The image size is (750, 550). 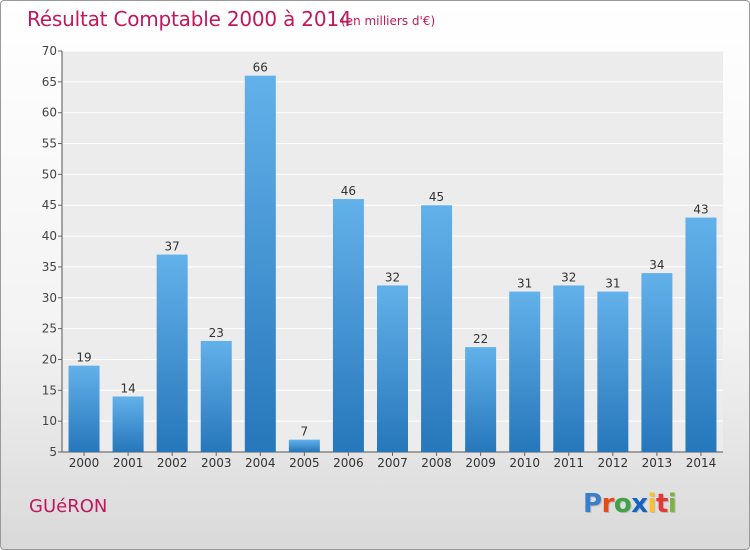 I want to click on bar-value-label: 23, so click(x=216, y=333).